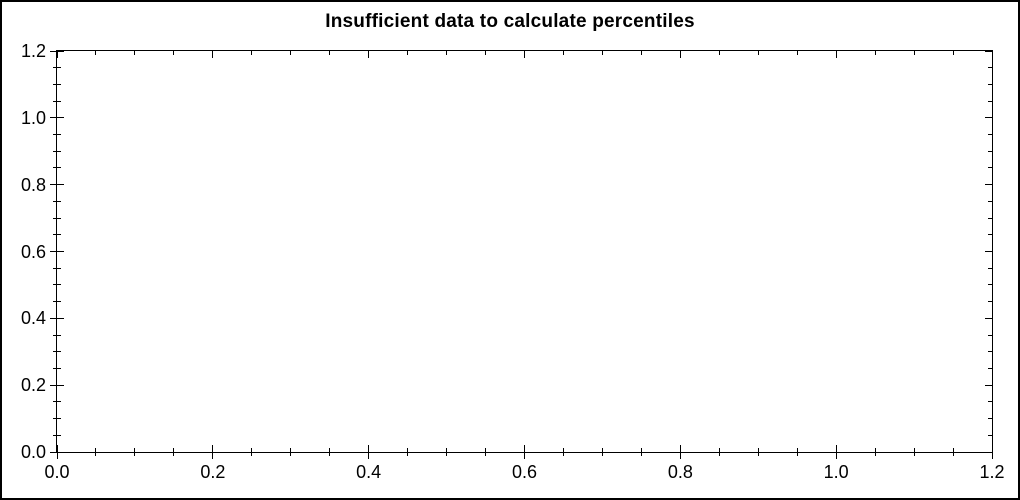 This screenshot has height=500, width=1020. Describe the element at coordinates (992, 472) in the screenshot. I see `x-tick-label: 1.2` at that location.